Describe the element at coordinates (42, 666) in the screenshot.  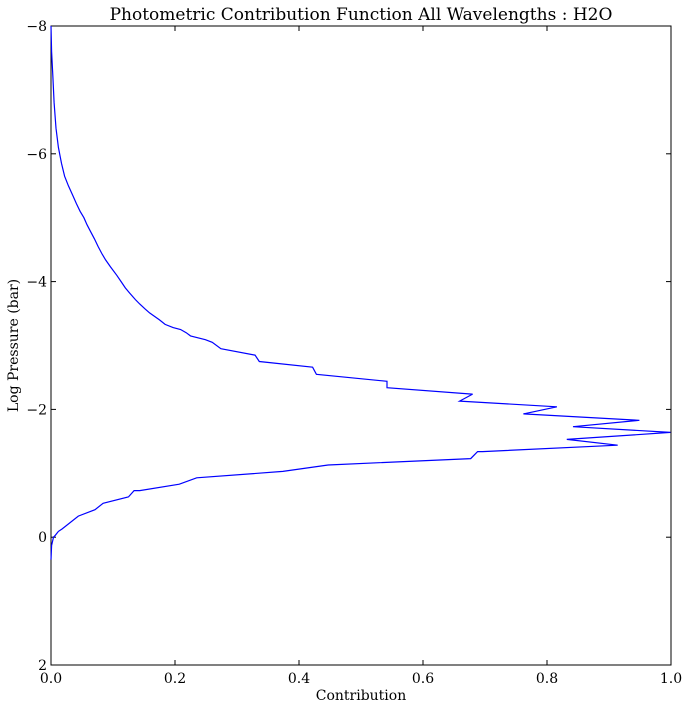
I see `y-tick-label: 2` at that location.